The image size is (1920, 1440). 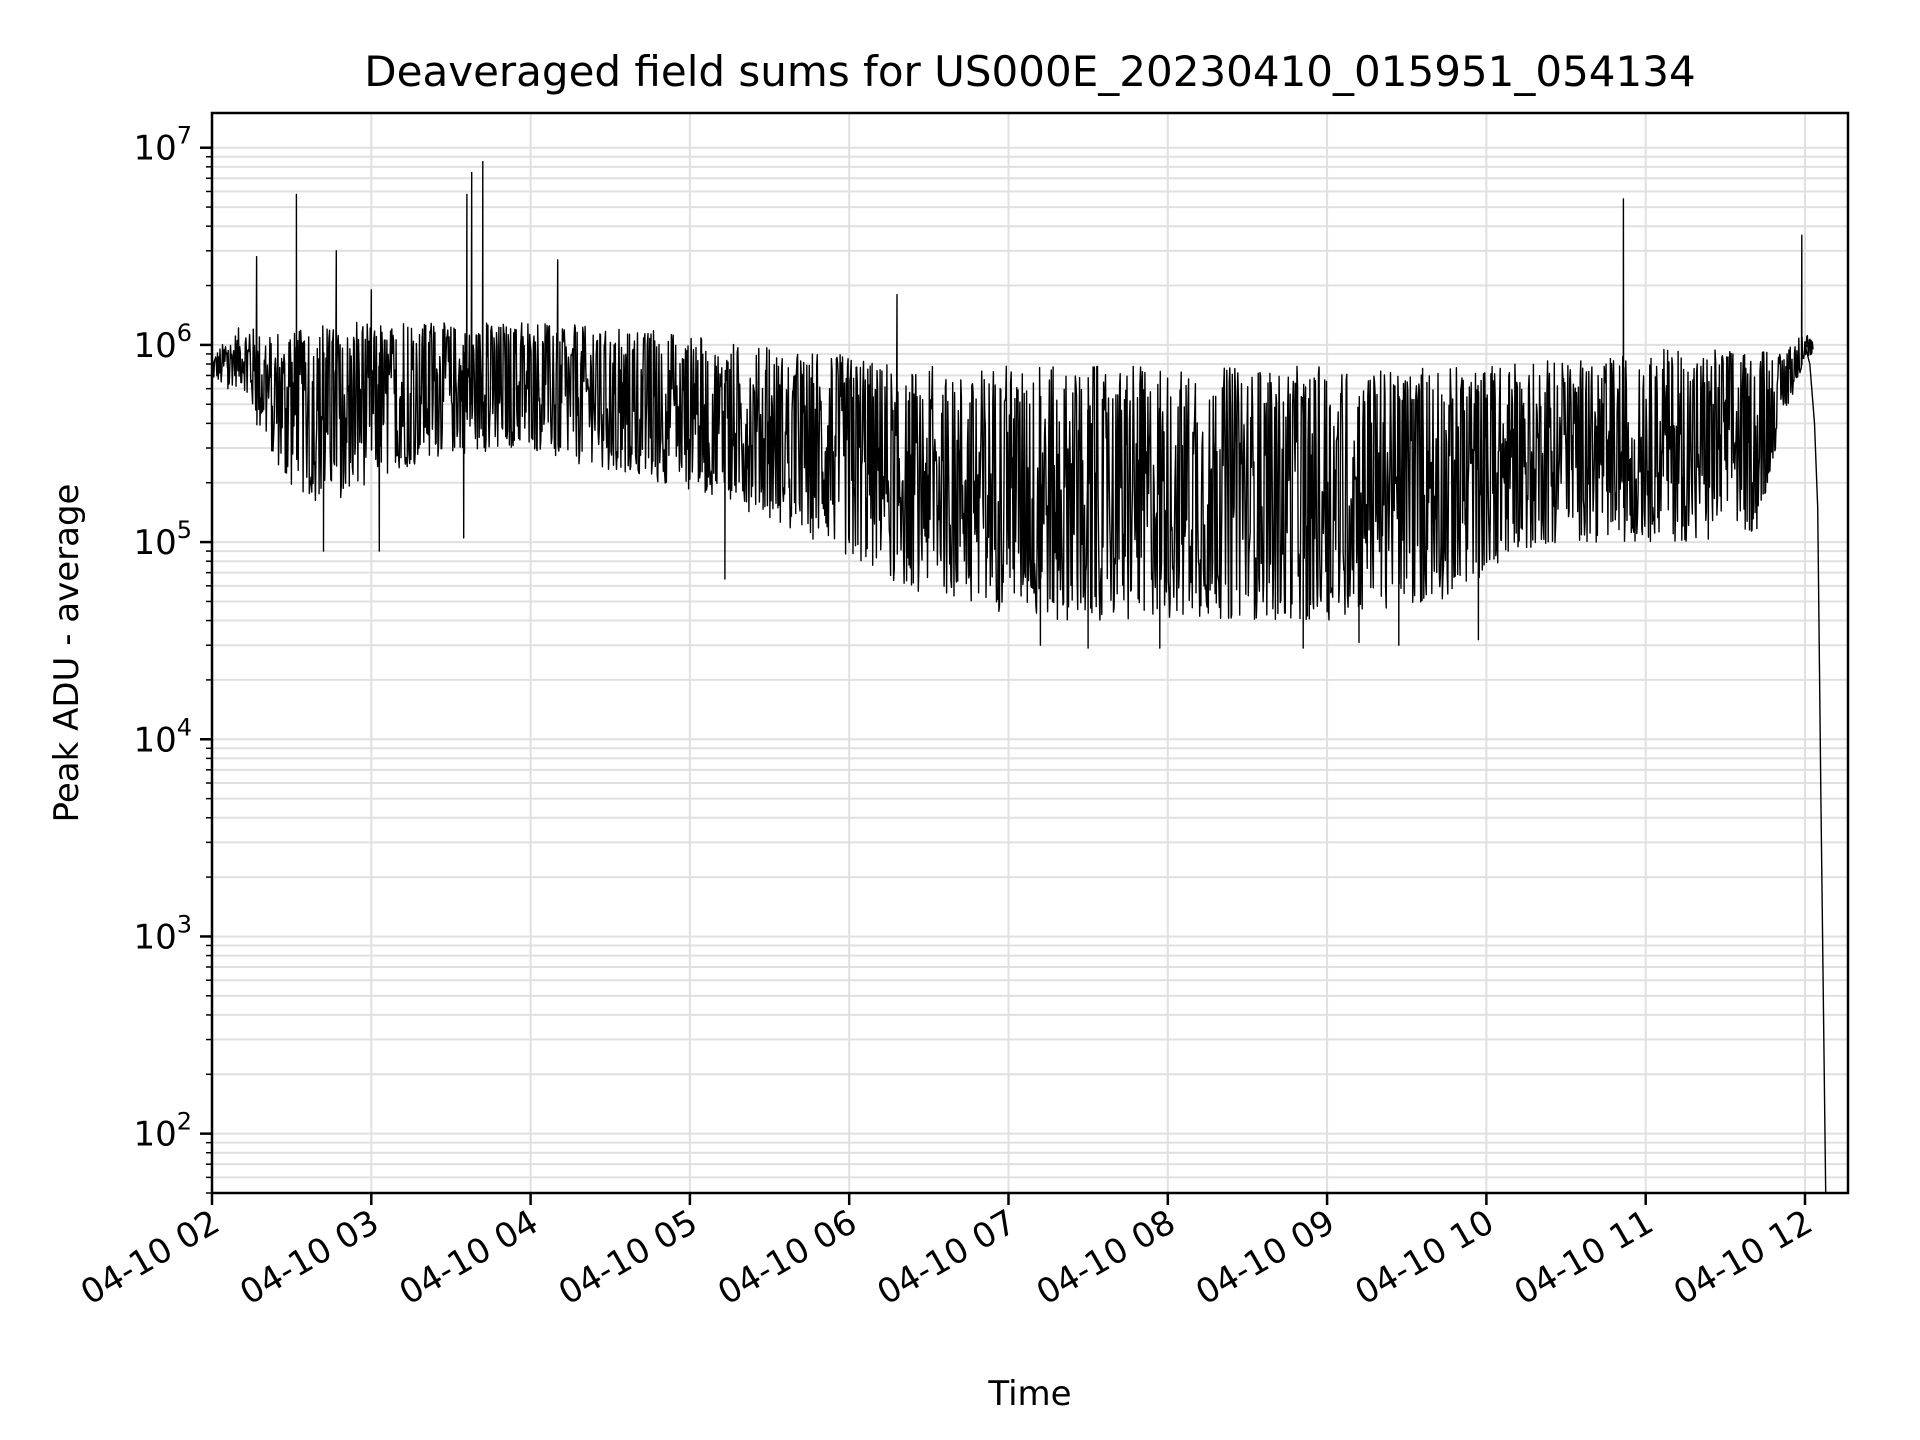 What do you see at coordinates (162, 342) in the screenshot?
I see `y-tick-label: 10⁶` at bounding box center [162, 342].